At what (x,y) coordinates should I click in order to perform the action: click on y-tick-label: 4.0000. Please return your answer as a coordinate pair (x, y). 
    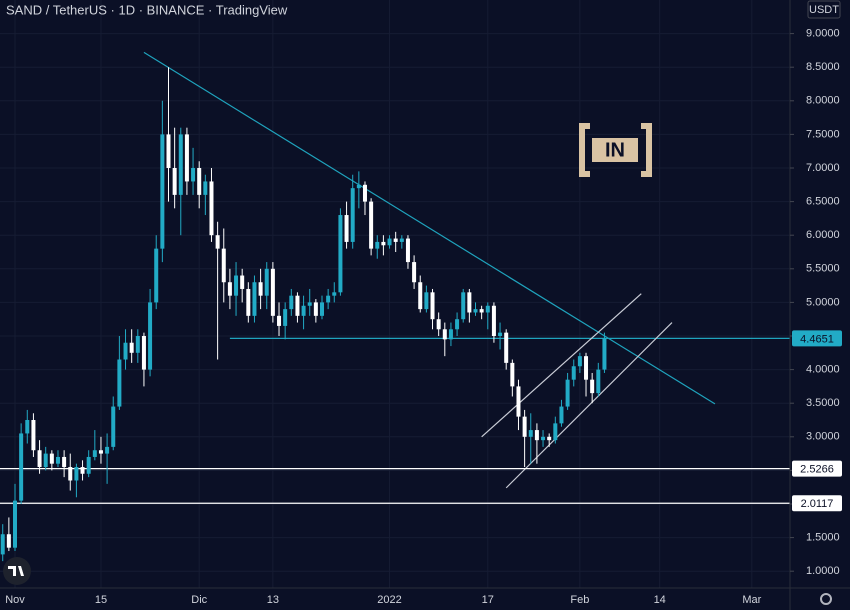
    Looking at the image, I should click on (823, 370).